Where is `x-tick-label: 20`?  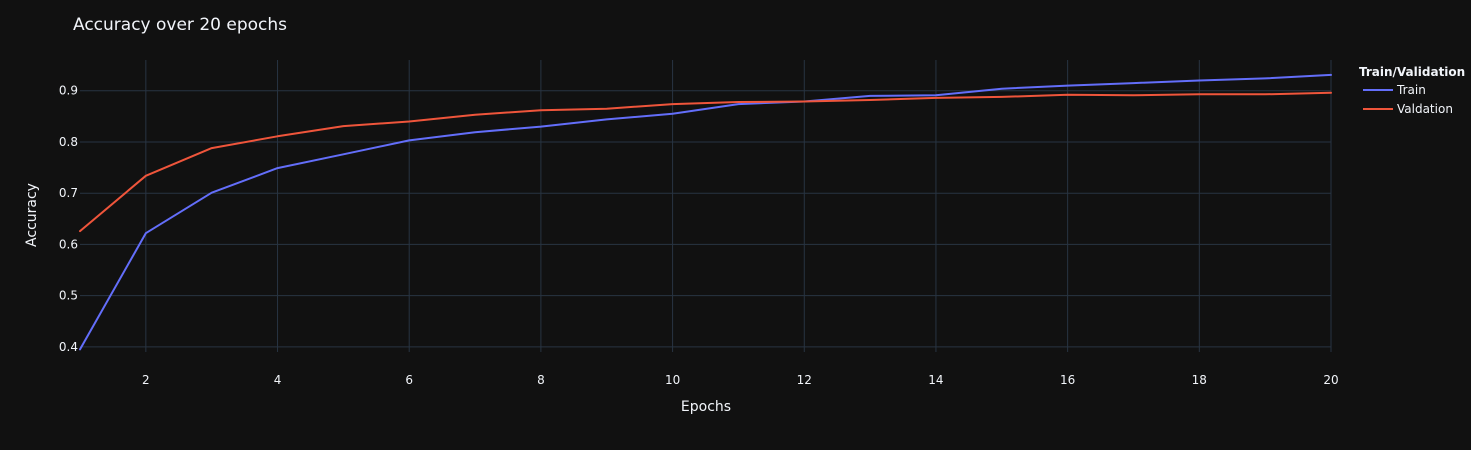
x-tick-label: 20 is located at coordinates (1330, 380).